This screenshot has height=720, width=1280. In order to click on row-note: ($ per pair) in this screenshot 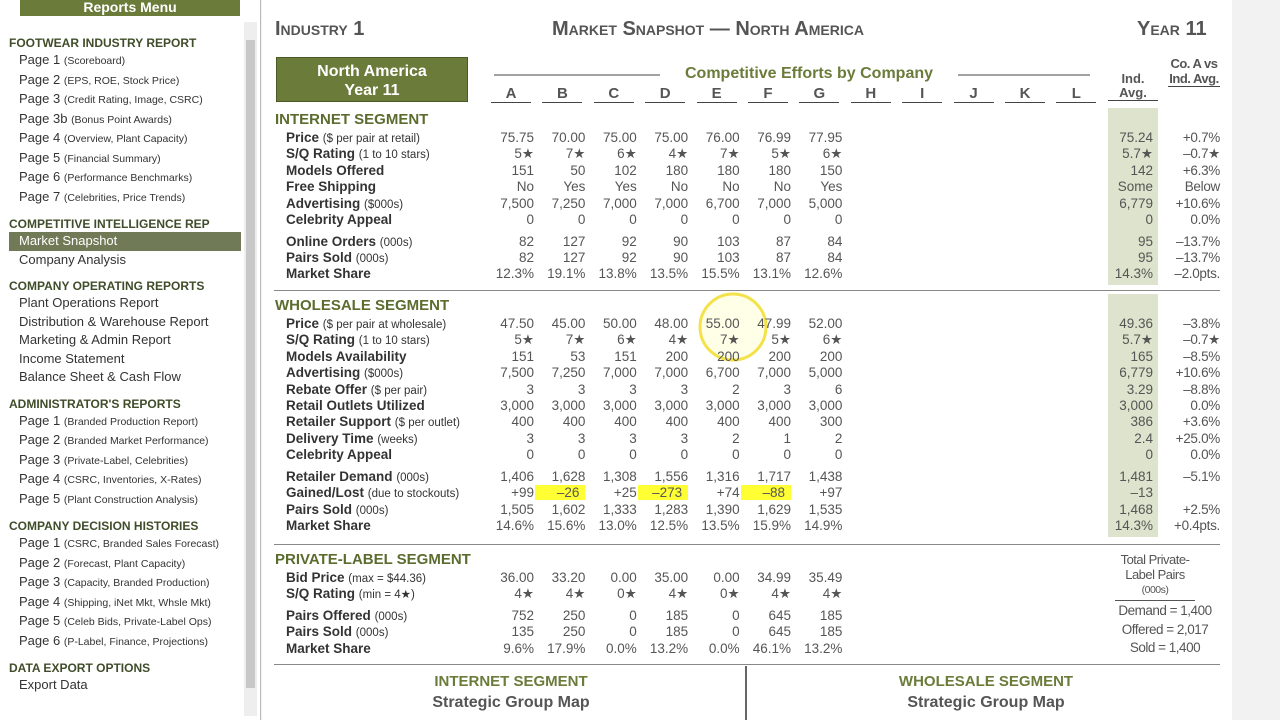, I will do `click(399, 390)`.